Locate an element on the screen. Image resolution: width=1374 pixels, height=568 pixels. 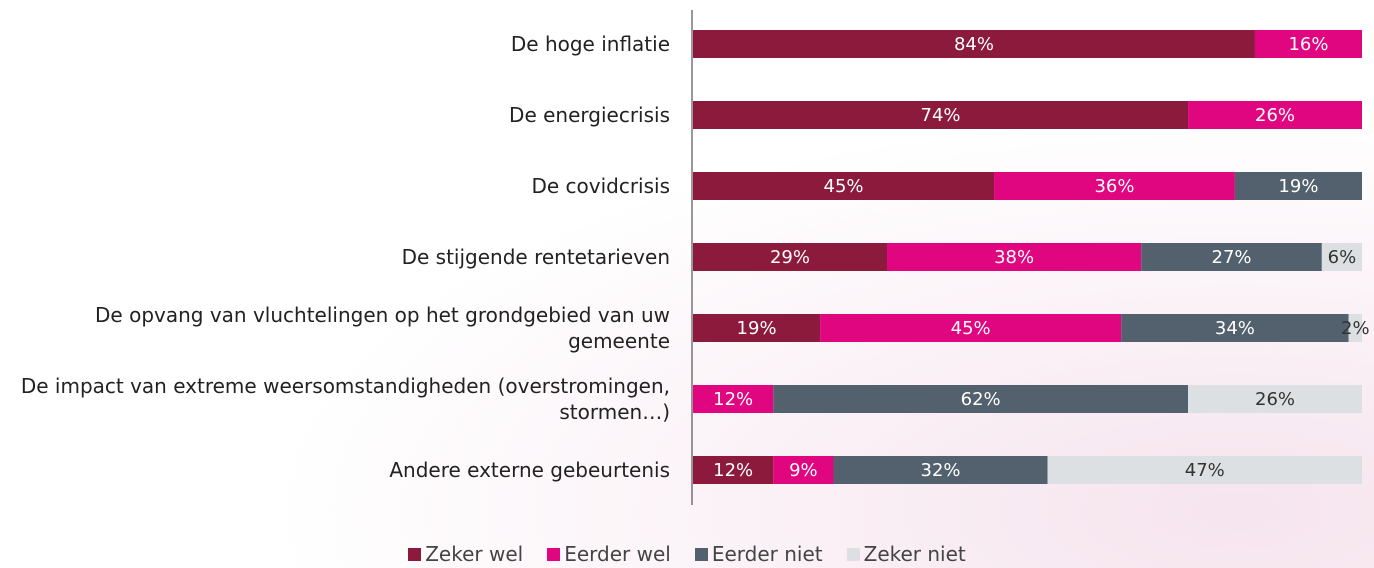
data-label: 36% is located at coordinates (1114, 186).